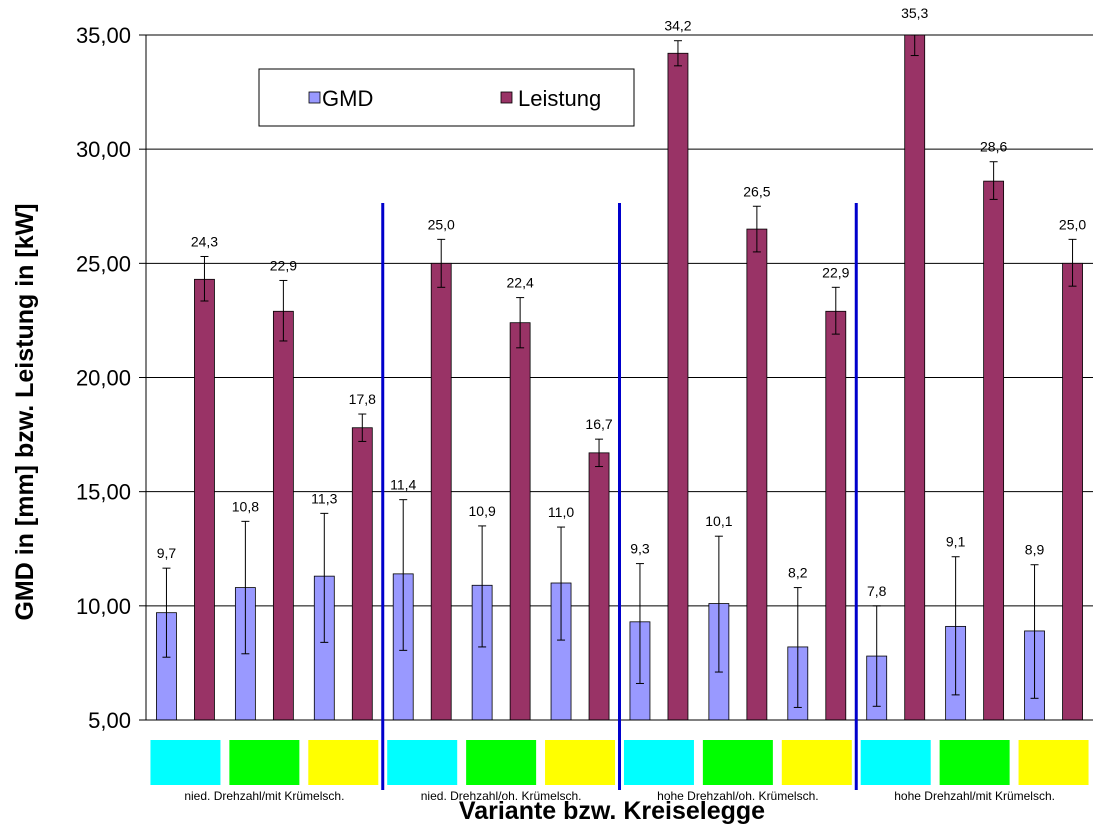 The height and width of the screenshot is (827, 1097). What do you see at coordinates (324, 498) in the screenshot?
I see `data-label: 11,3` at bounding box center [324, 498].